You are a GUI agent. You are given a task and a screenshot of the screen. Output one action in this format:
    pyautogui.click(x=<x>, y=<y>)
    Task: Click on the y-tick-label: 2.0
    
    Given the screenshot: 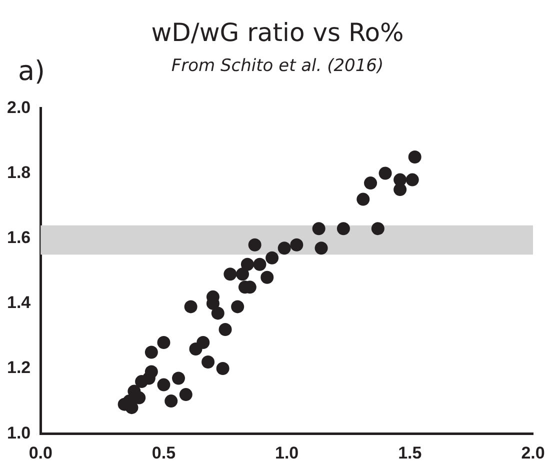 What is the action you would take?
    pyautogui.click(x=18, y=107)
    